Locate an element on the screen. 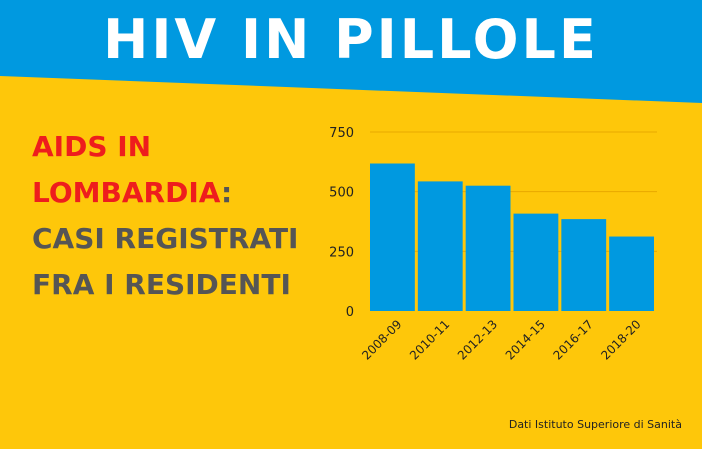  page-title: HIV IN PILLOLE is located at coordinates (351, 39).